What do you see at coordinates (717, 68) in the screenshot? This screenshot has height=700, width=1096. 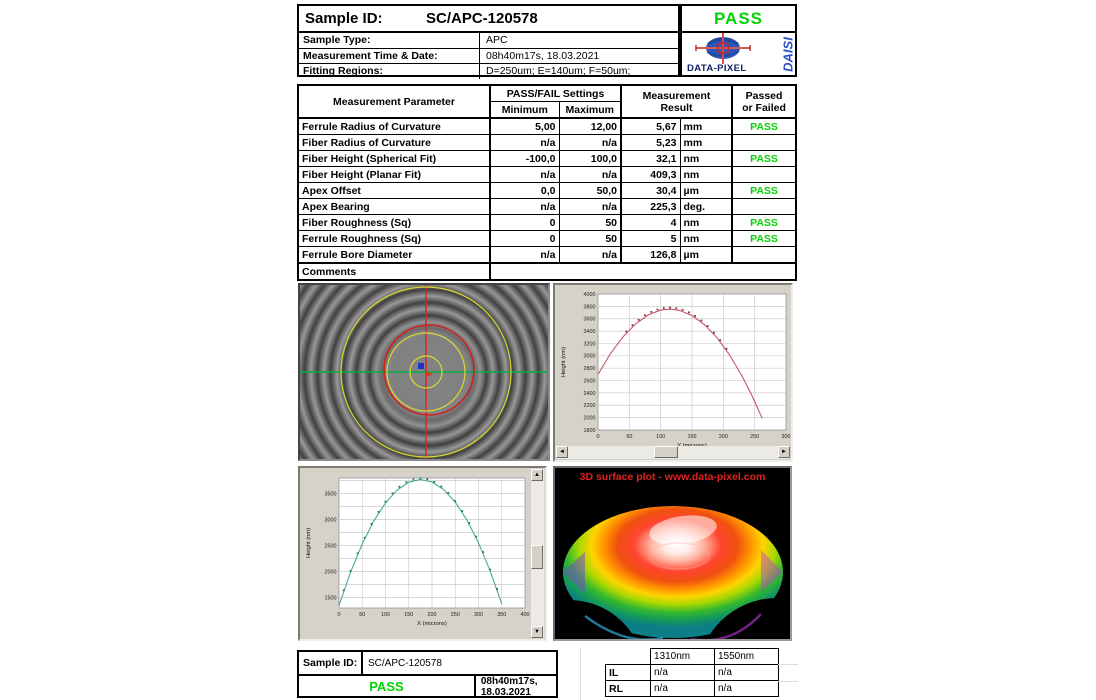 I see `logo-brand-text: DATA-PIXEL` at bounding box center [717, 68].